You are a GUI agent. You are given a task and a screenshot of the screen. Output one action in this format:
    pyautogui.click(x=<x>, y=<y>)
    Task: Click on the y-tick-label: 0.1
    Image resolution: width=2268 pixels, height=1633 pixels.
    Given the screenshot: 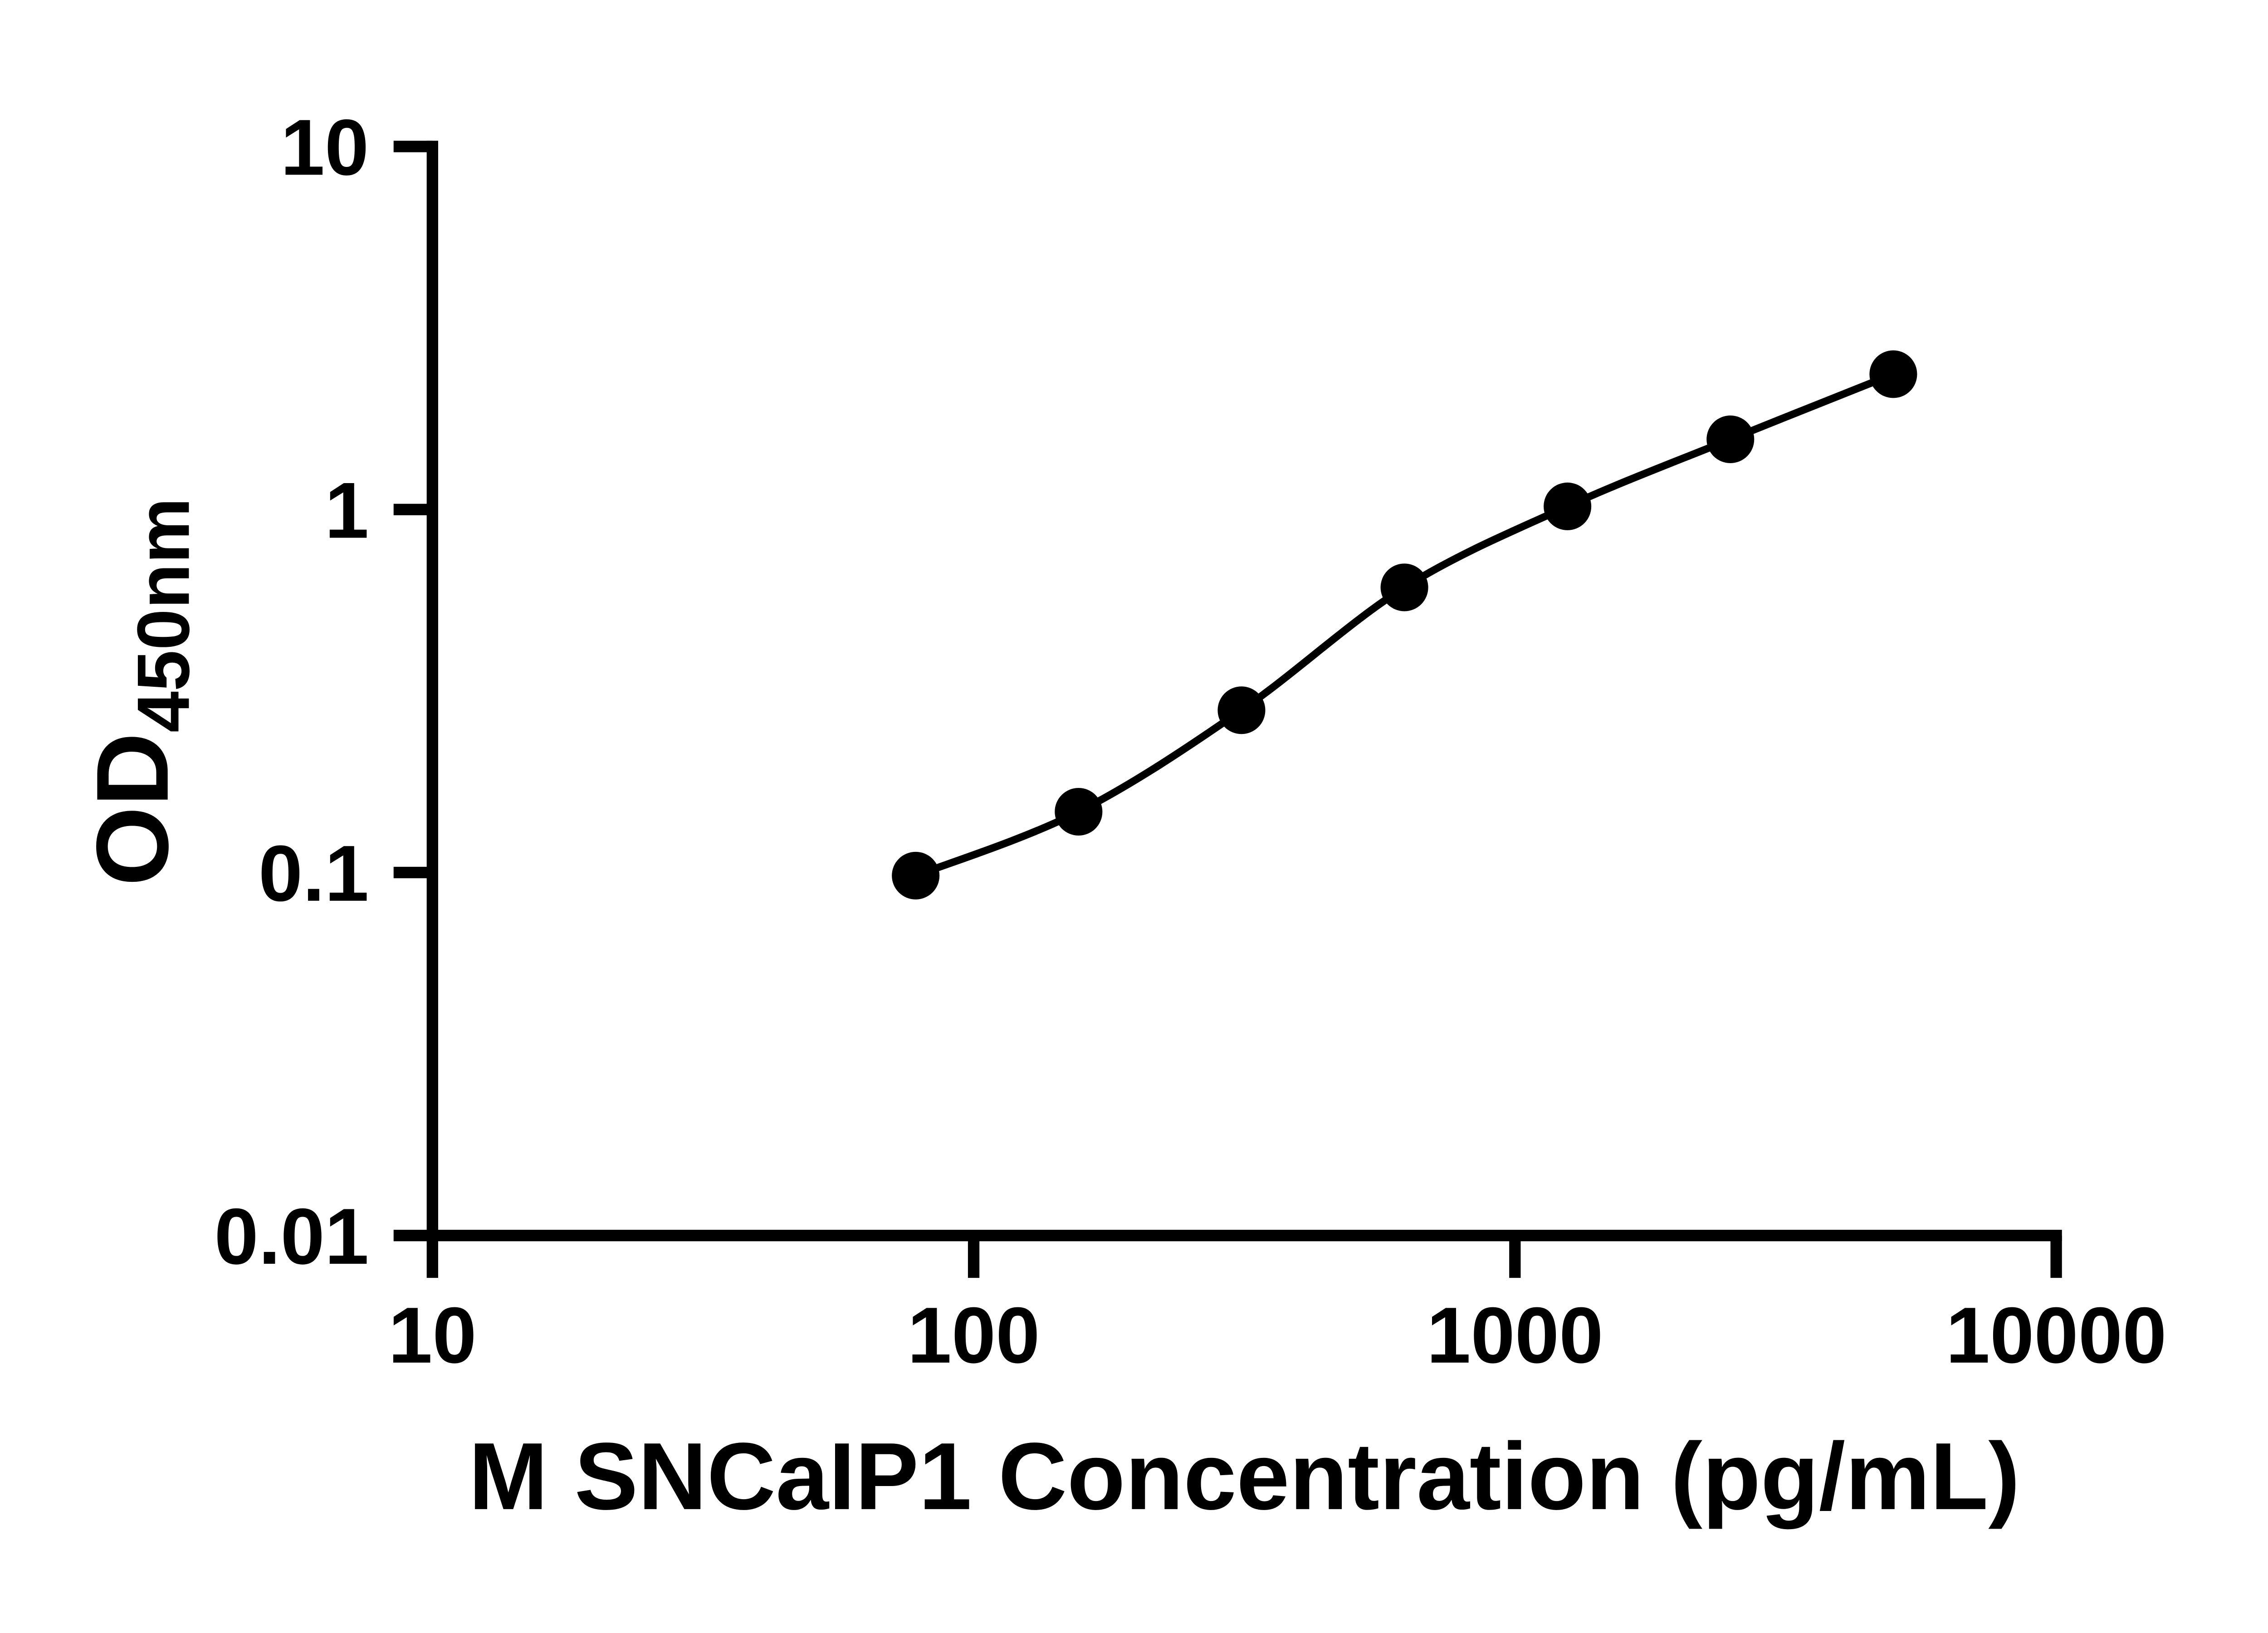 What is the action you would take?
    pyautogui.click(x=314, y=873)
    